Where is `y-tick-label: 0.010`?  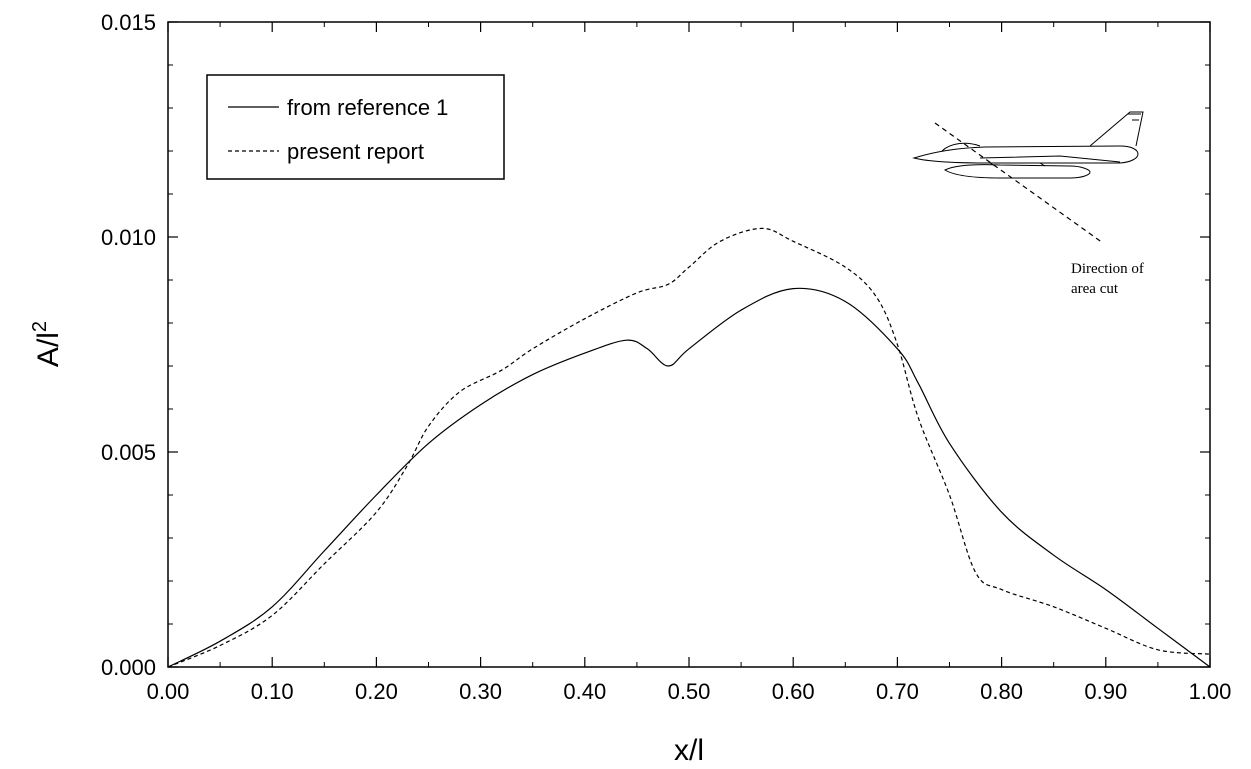 y-tick-label: 0.010 is located at coordinates (128, 237).